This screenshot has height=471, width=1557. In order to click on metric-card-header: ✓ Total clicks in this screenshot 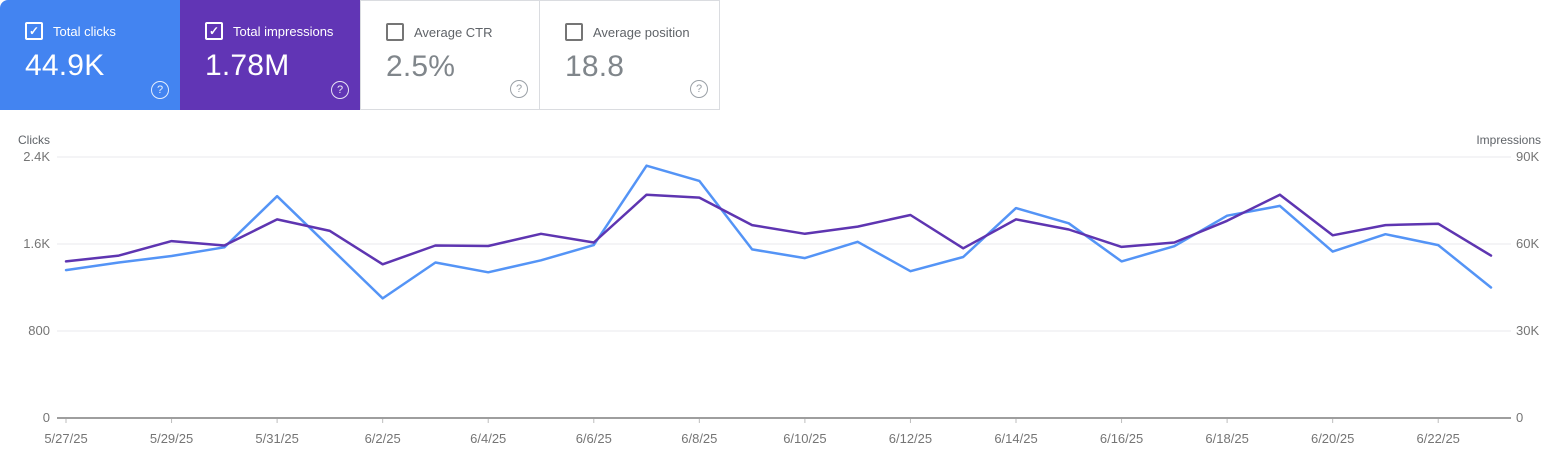, I will do `click(102, 31)`.